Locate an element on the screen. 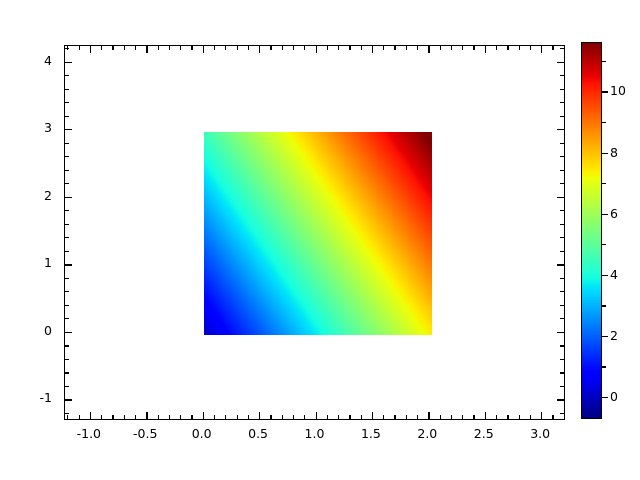 The width and height of the screenshot is (640, 480). x-tick-label: 1.0 is located at coordinates (314, 433).